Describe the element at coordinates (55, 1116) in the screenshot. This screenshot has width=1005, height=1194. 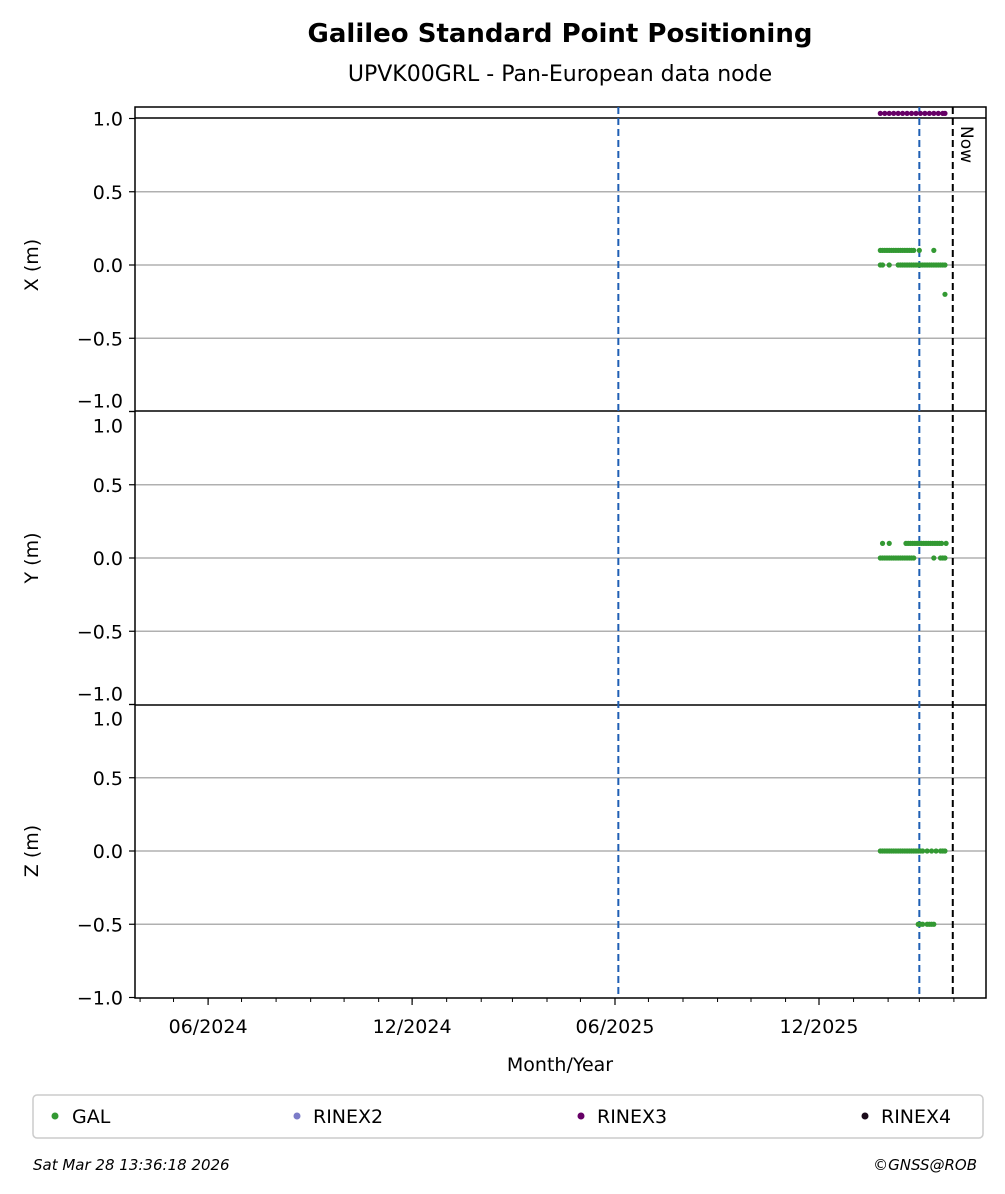
I see `legend-marker-gal` at that location.